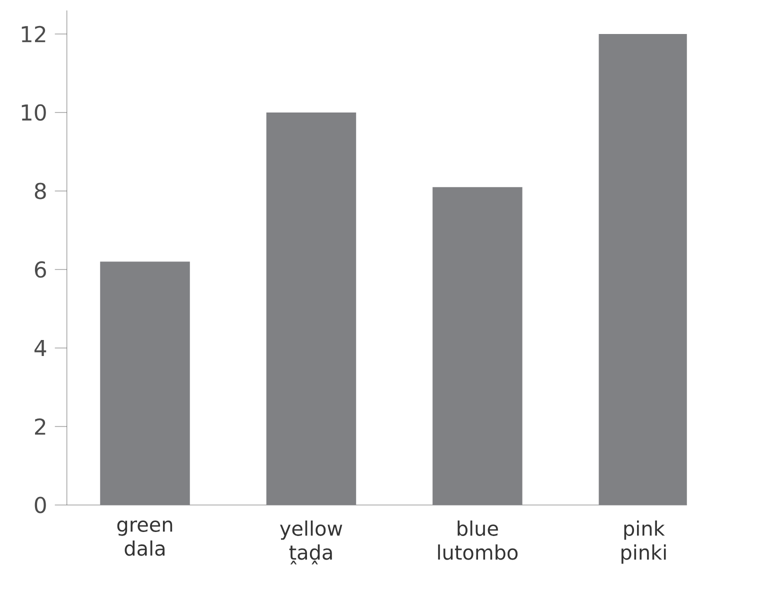 This screenshot has height=591, width=765. Describe the element at coordinates (40, 269) in the screenshot. I see `y-tick-label: 6` at that location.